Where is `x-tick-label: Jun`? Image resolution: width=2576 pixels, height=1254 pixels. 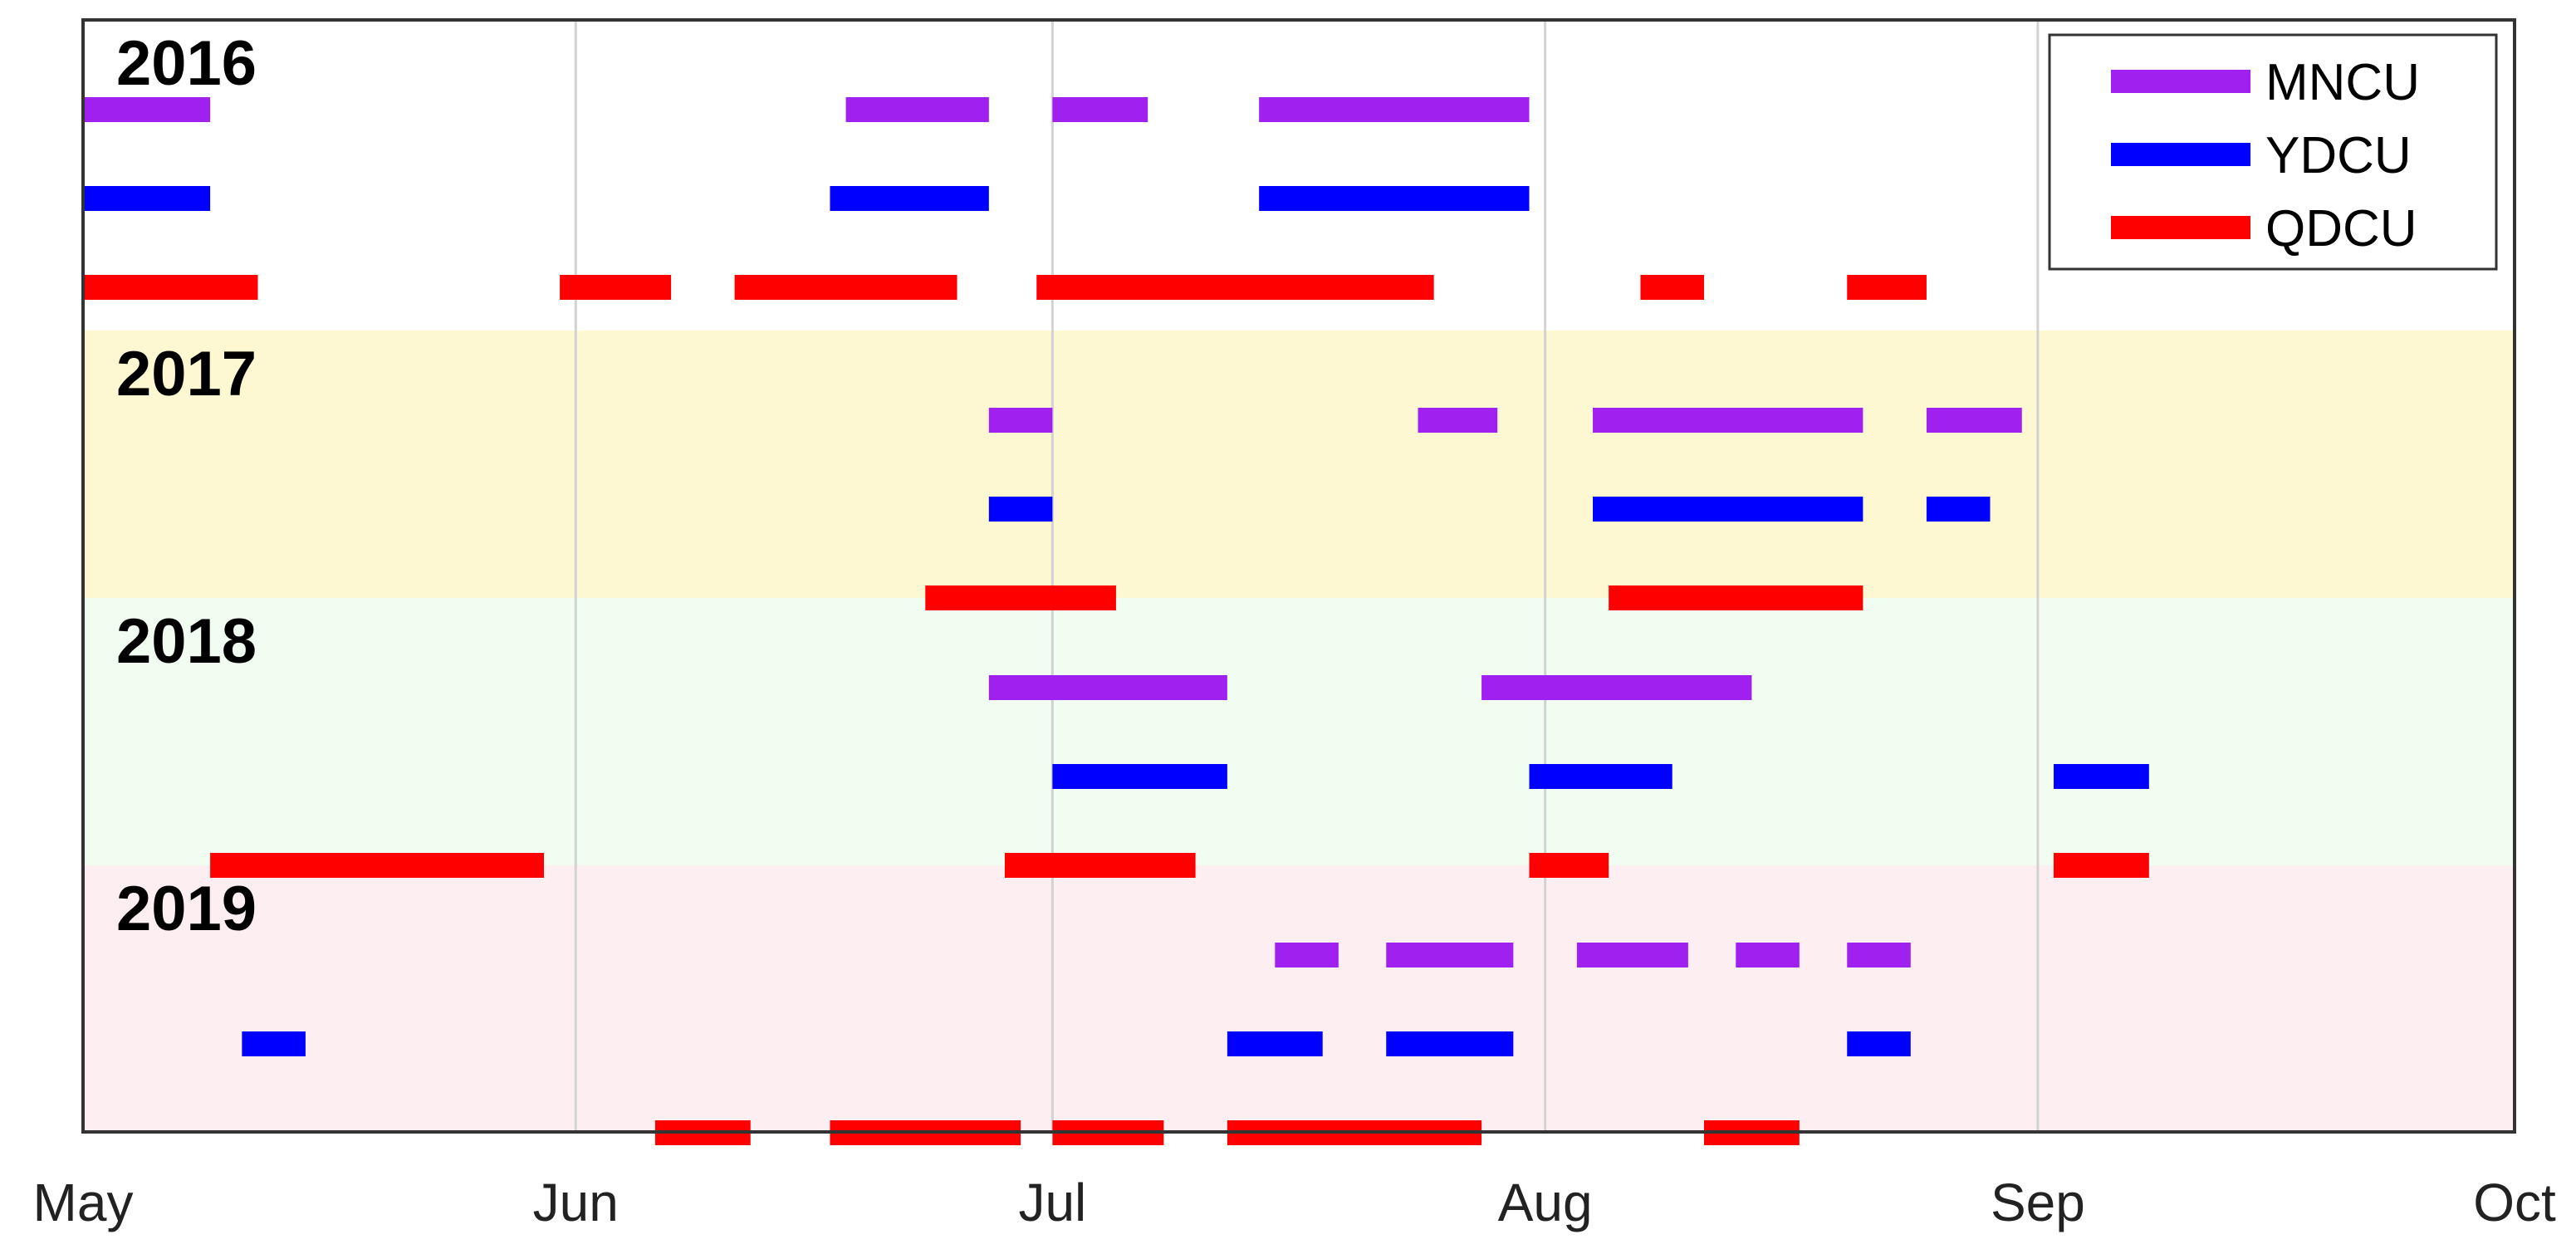 x-tick-label: Jun is located at coordinates (576, 1202).